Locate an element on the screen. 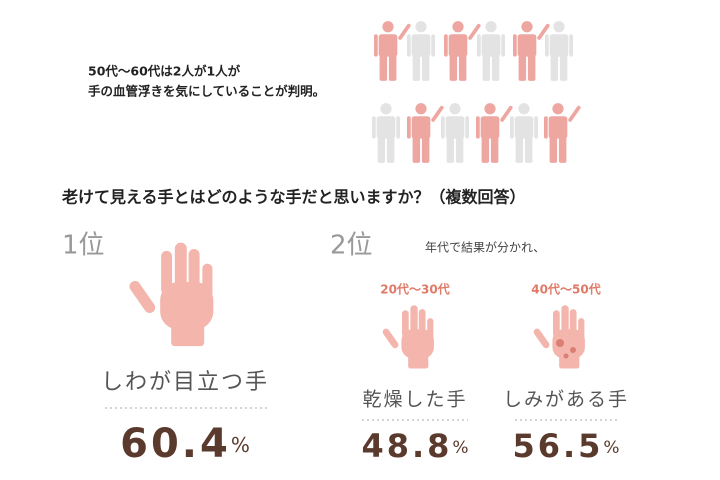 The height and width of the screenshot is (480, 720). percent: 48.8% is located at coordinates (414, 446).